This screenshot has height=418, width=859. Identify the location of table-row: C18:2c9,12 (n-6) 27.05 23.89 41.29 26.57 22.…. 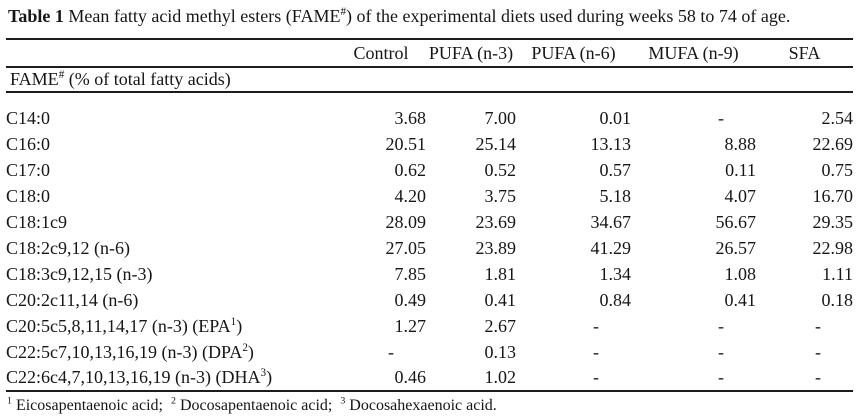
(429, 248).